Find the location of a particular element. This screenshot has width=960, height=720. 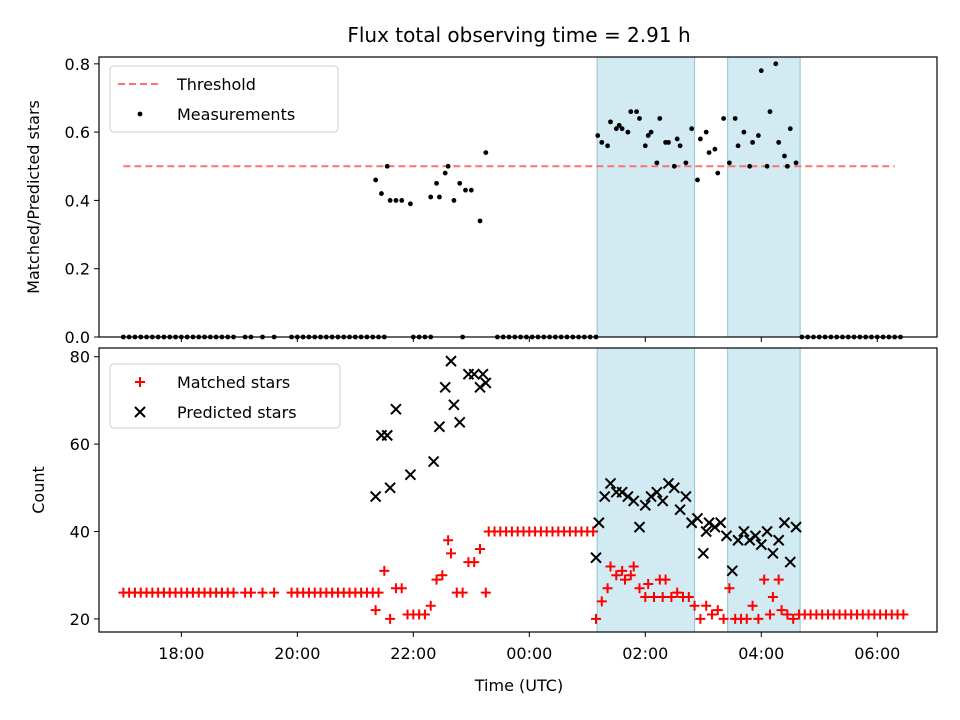

bottom-panel-legend: Matched stars Predicted stars is located at coordinates (225, 396).